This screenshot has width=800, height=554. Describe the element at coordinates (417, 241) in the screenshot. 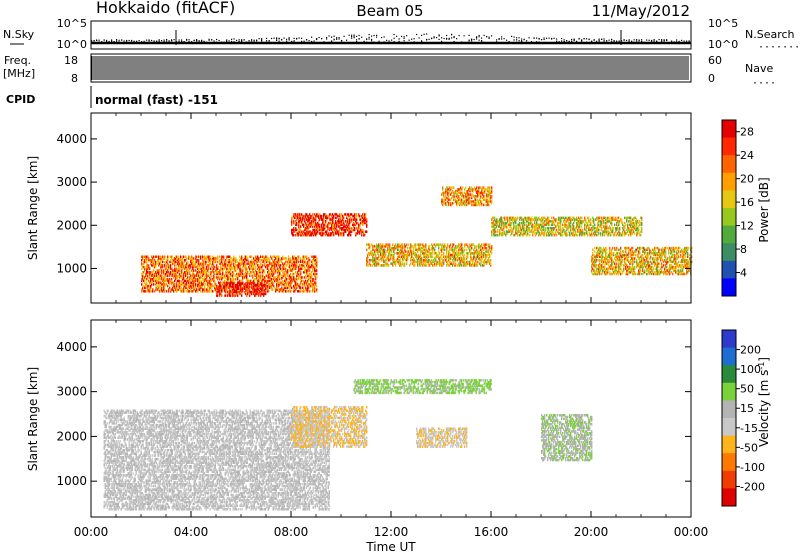

I see `power-heatmap` at that location.